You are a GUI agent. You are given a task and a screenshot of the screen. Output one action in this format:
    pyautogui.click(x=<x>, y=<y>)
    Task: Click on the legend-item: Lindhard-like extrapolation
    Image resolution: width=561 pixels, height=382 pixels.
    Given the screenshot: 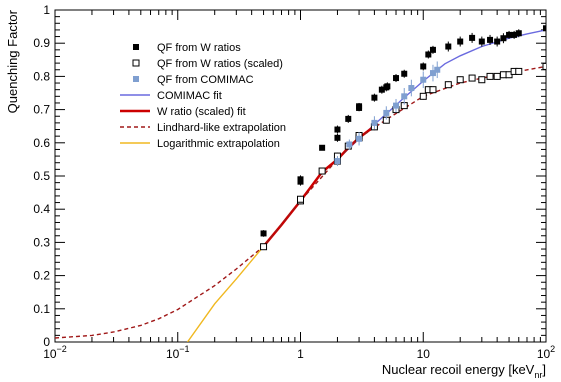 What is the action you would take?
    pyautogui.click(x=203, y=128)
    